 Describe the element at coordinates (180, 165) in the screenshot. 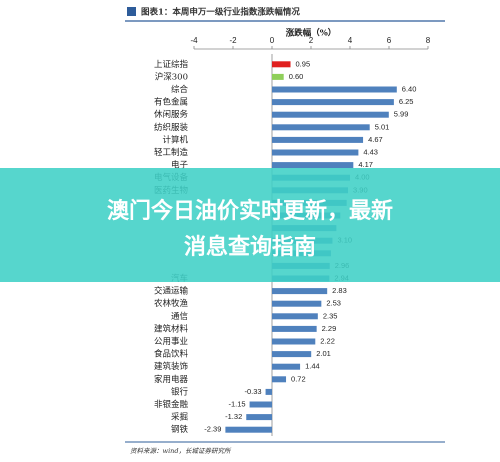

I see `y-tick-label: 电子` at that location.